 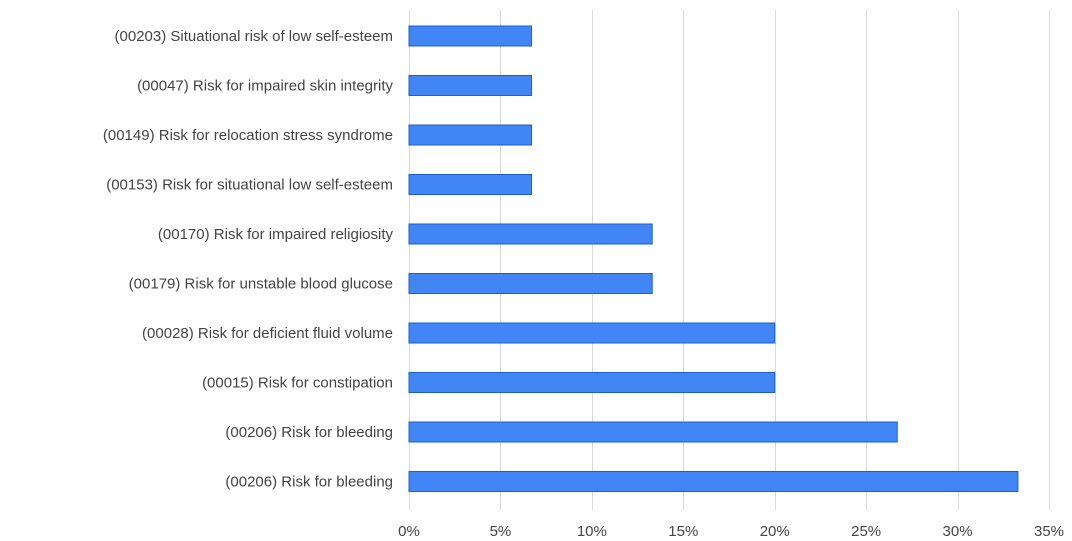 I want to click on x-tick-label: 15%, so click(x=683, y=531).